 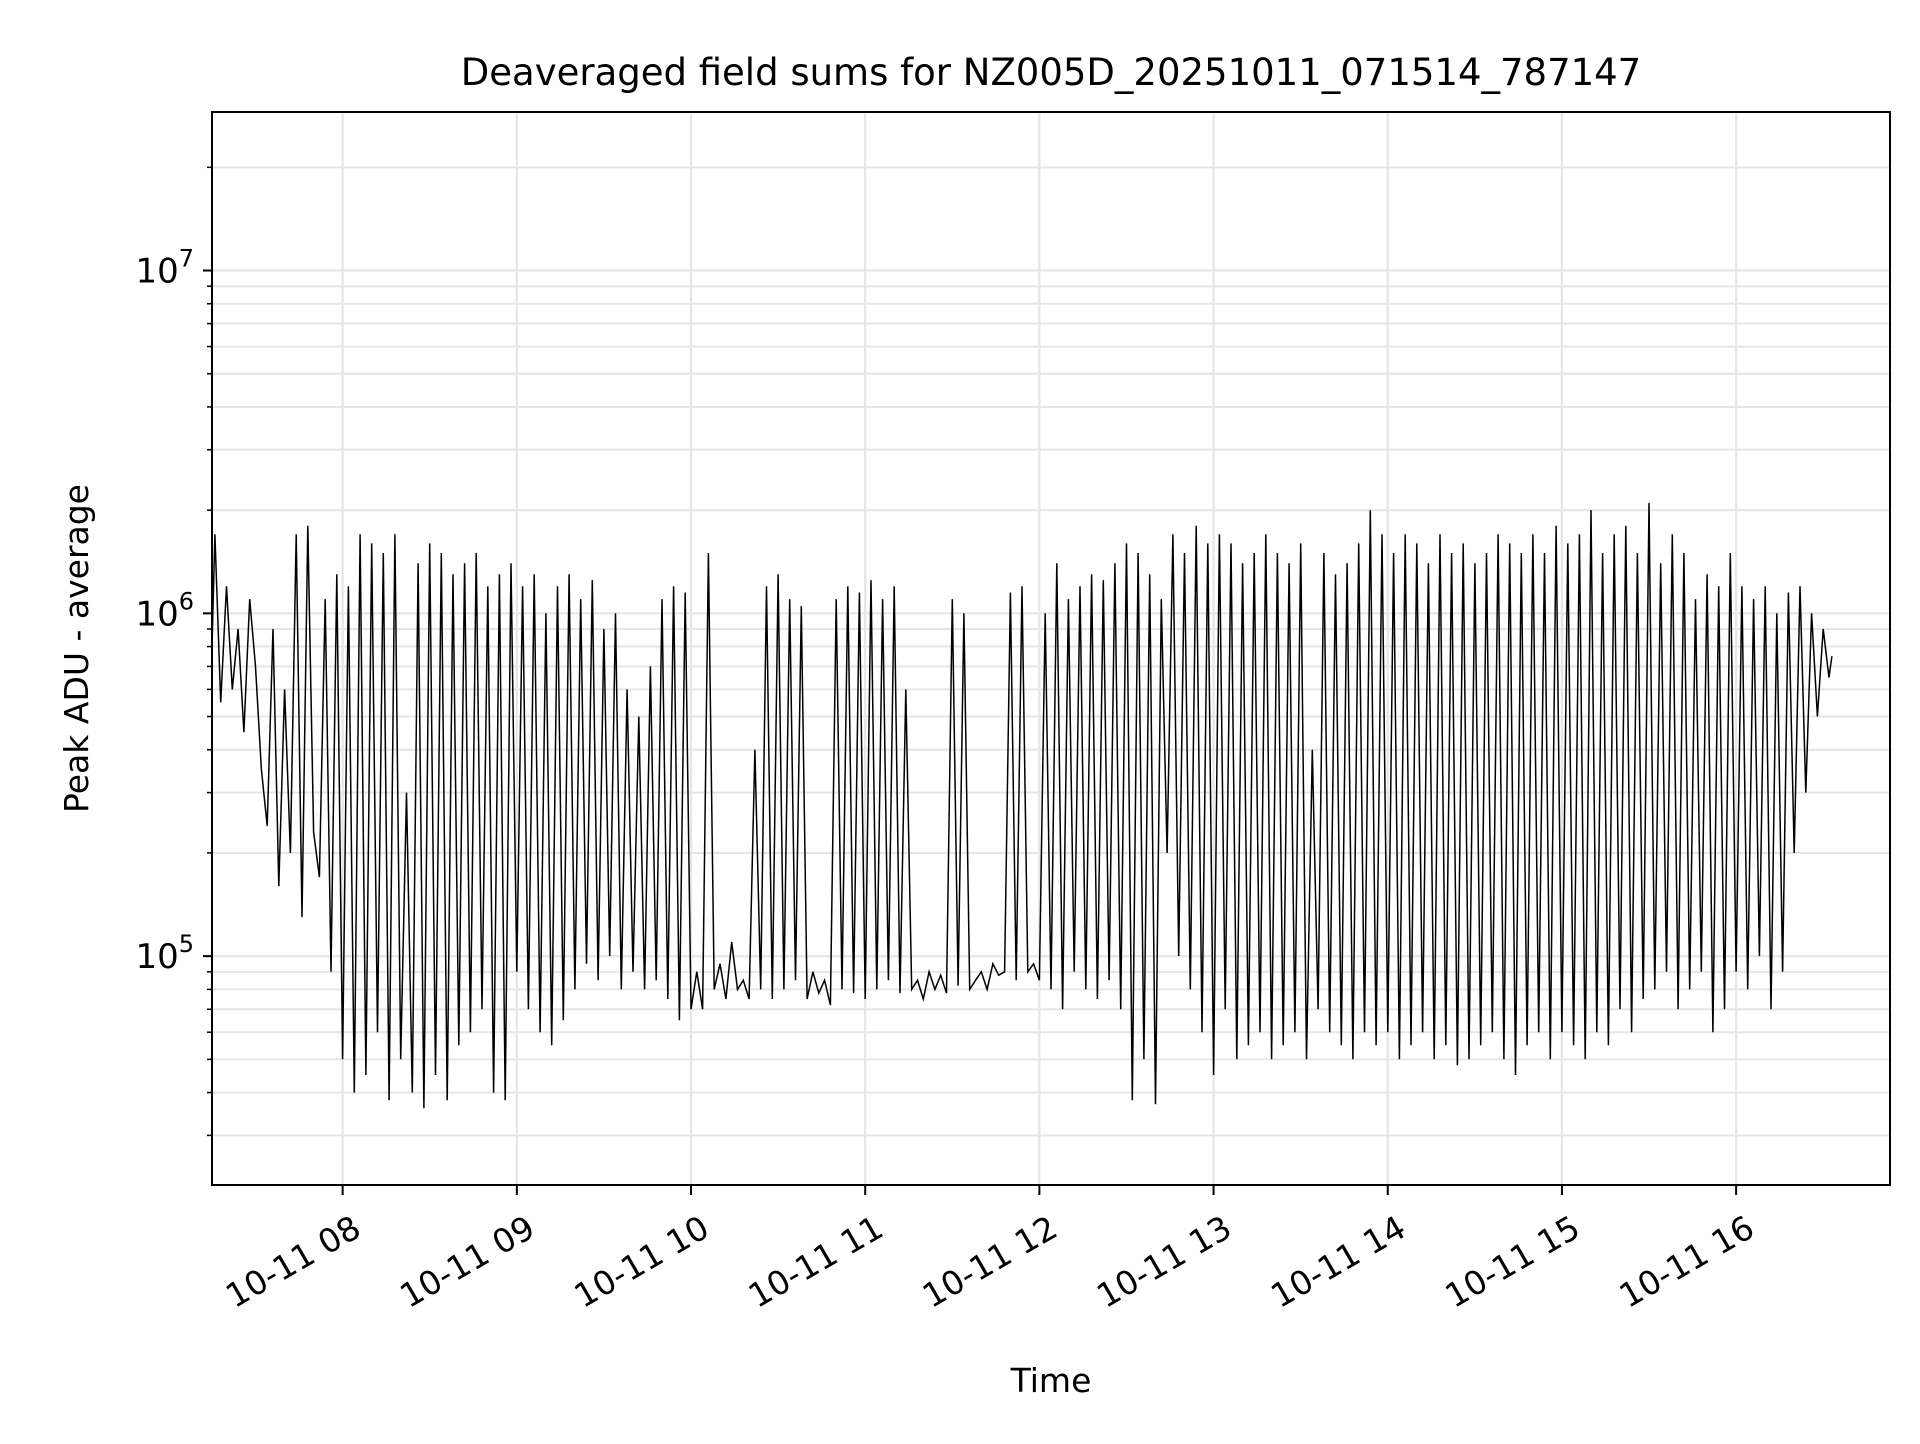 What do you see at coordinates (467, 1262) in the screenshot?
I see `x-tick-label: 10-11 09` at bounding box center [467, 1262].